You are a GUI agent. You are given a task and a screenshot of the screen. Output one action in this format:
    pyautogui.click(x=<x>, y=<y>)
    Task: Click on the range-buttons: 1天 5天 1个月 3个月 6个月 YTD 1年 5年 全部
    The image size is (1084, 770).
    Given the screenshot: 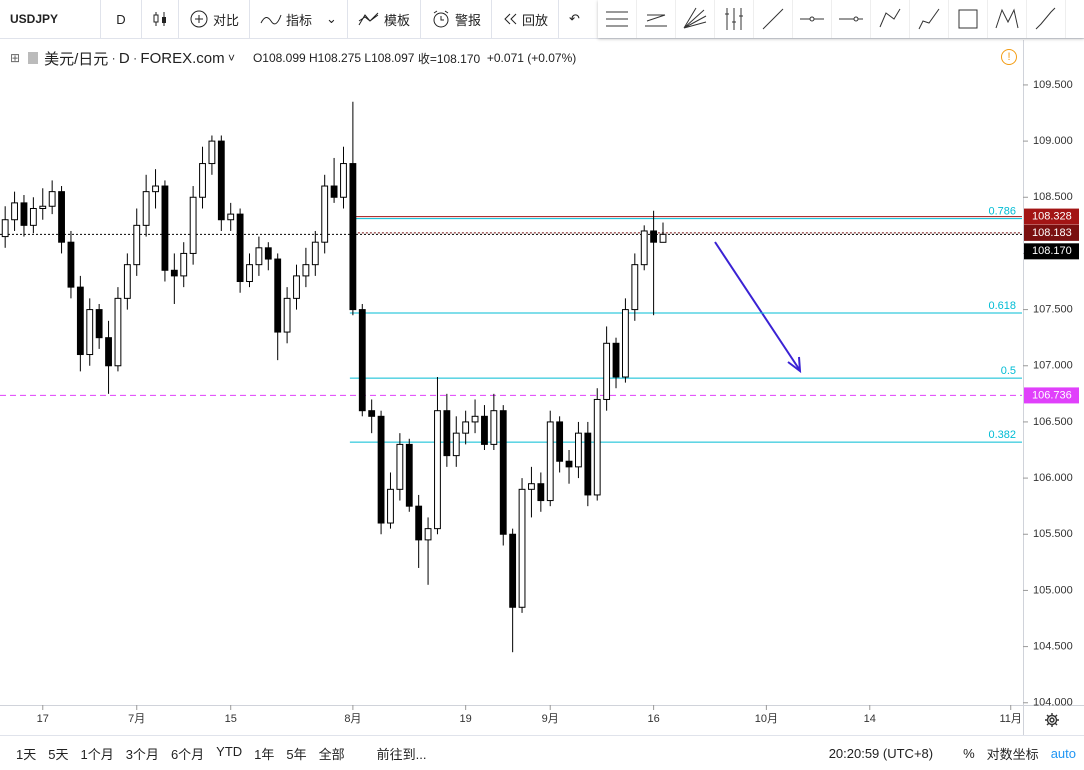 What is the action you would take?
    pyautogui.click(x=180, y=753)
    